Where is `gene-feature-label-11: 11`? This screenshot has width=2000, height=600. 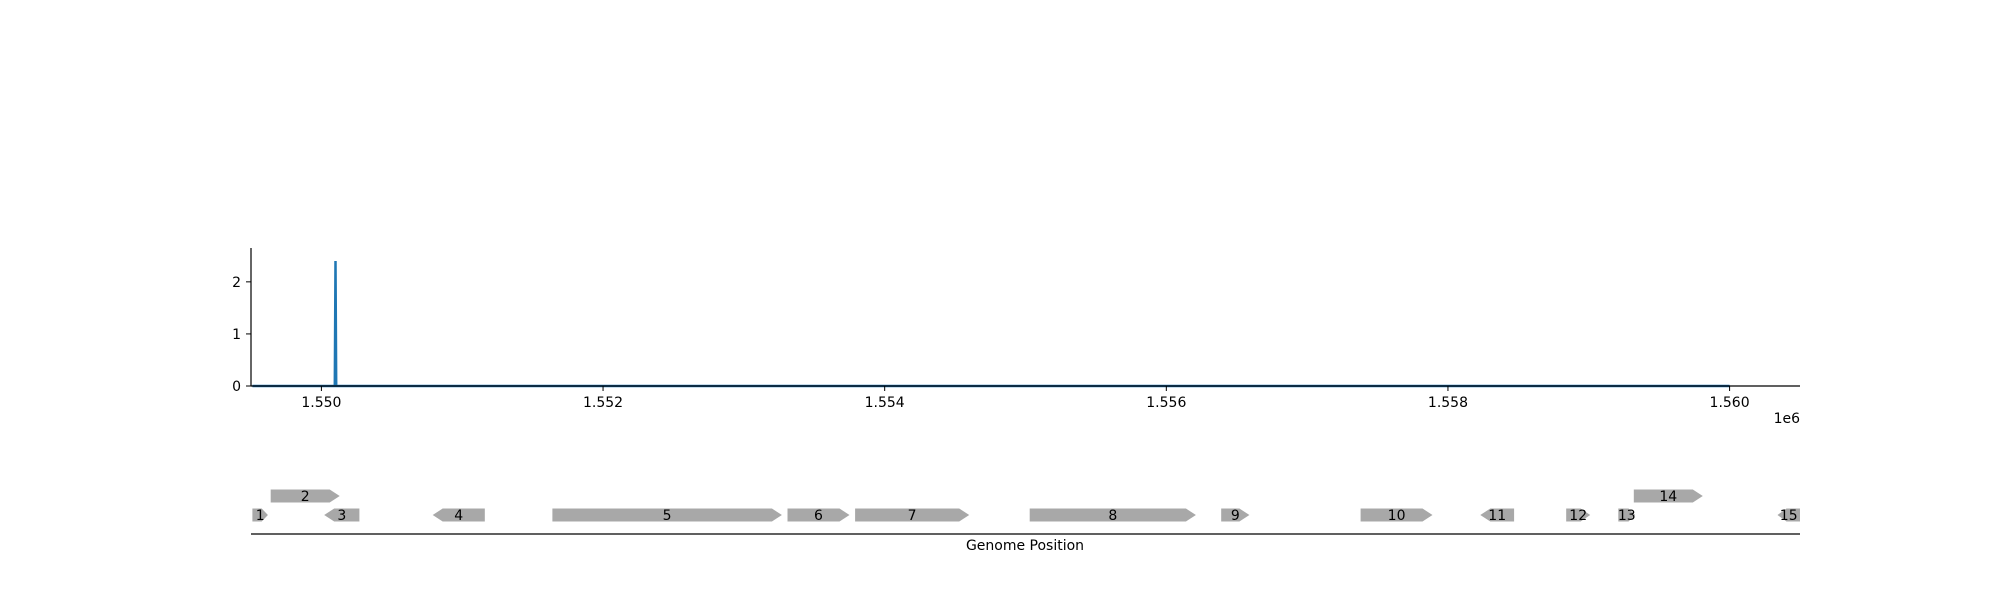
gene-feature-label-11: 11 is located at coordinates (1497, 516).